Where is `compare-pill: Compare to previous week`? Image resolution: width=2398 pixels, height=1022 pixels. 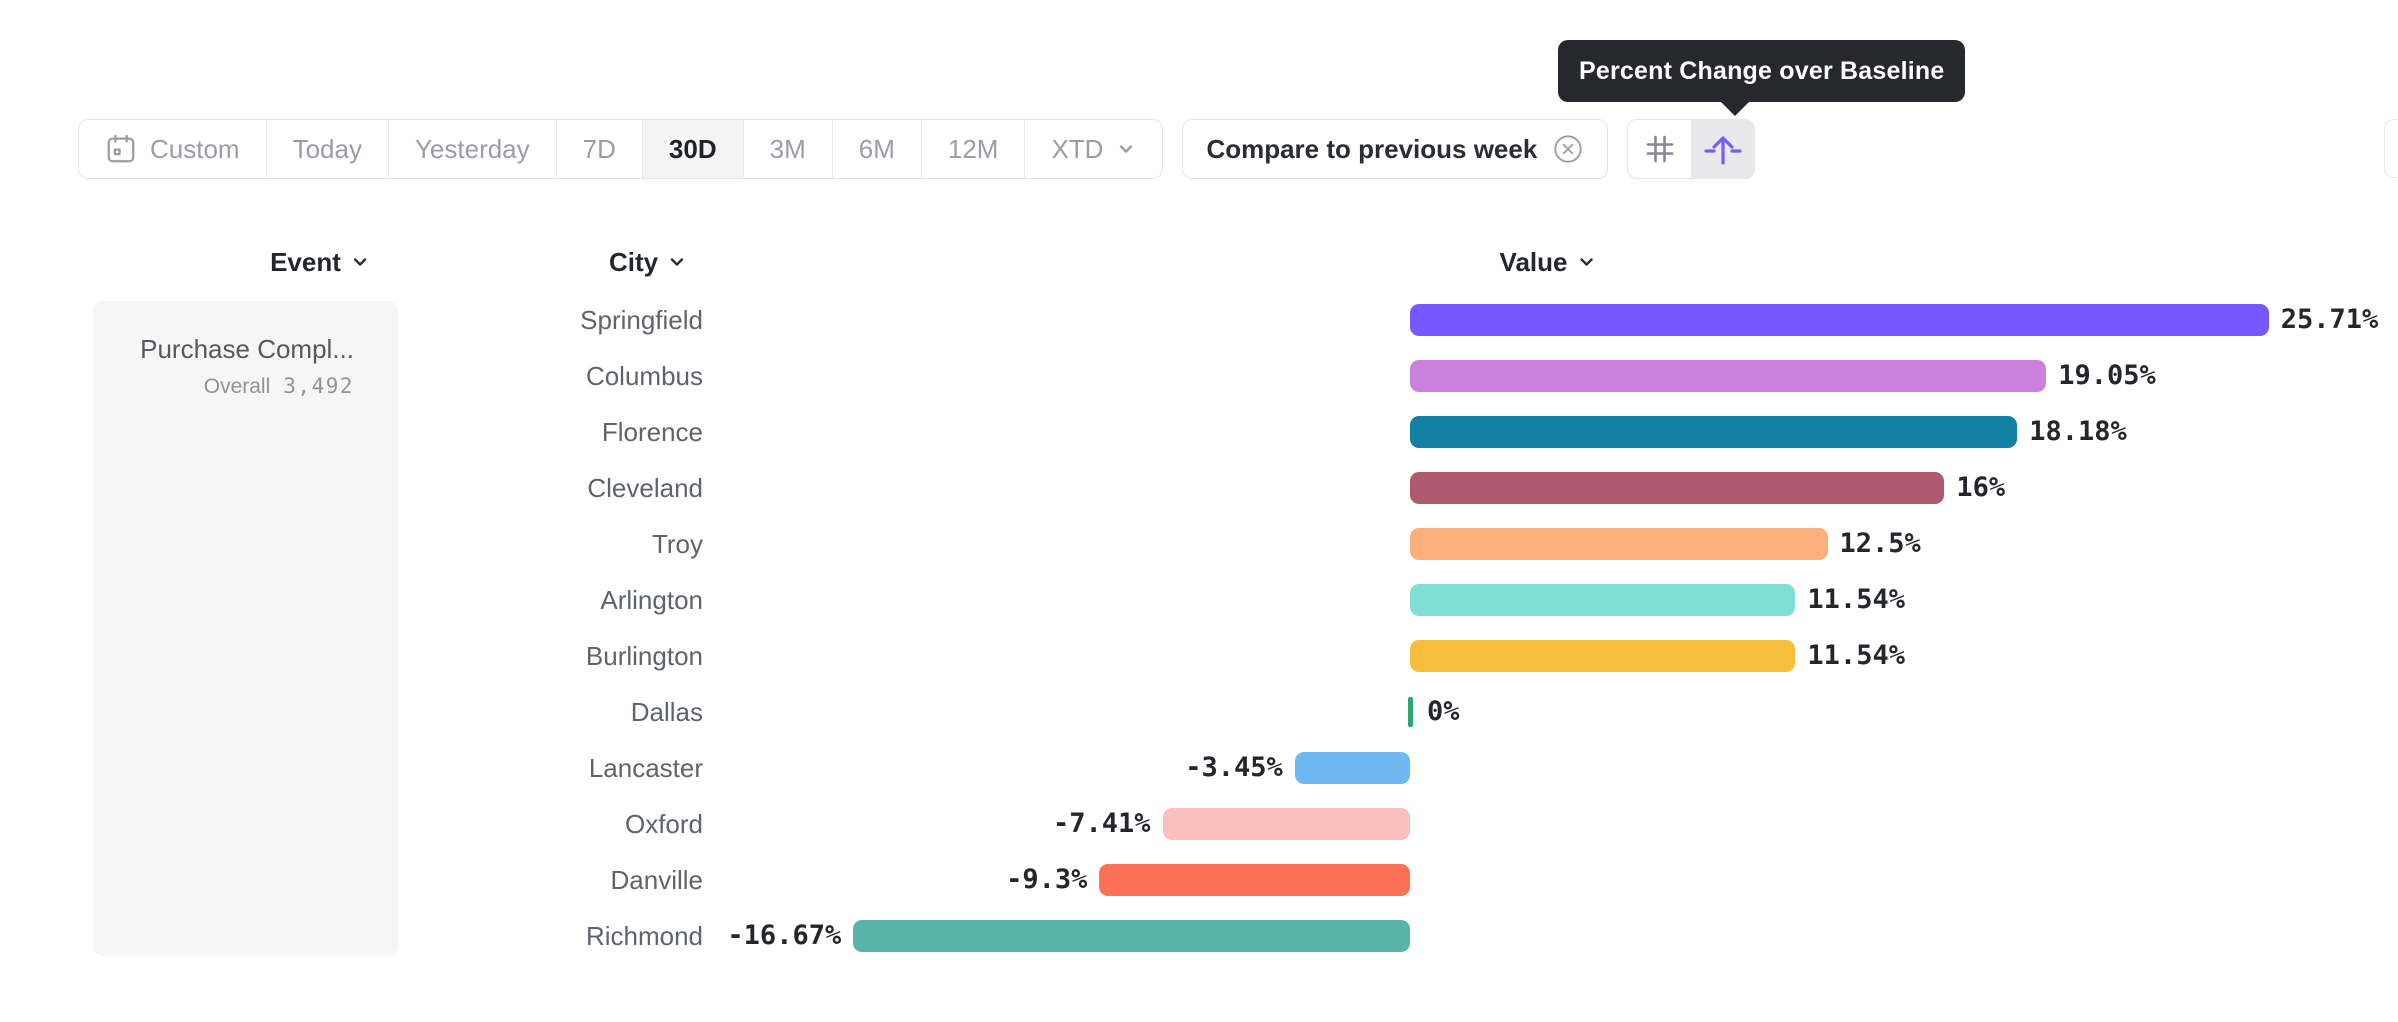 compare-pill: Compare to previous week is located at coordinates (1395, 149).